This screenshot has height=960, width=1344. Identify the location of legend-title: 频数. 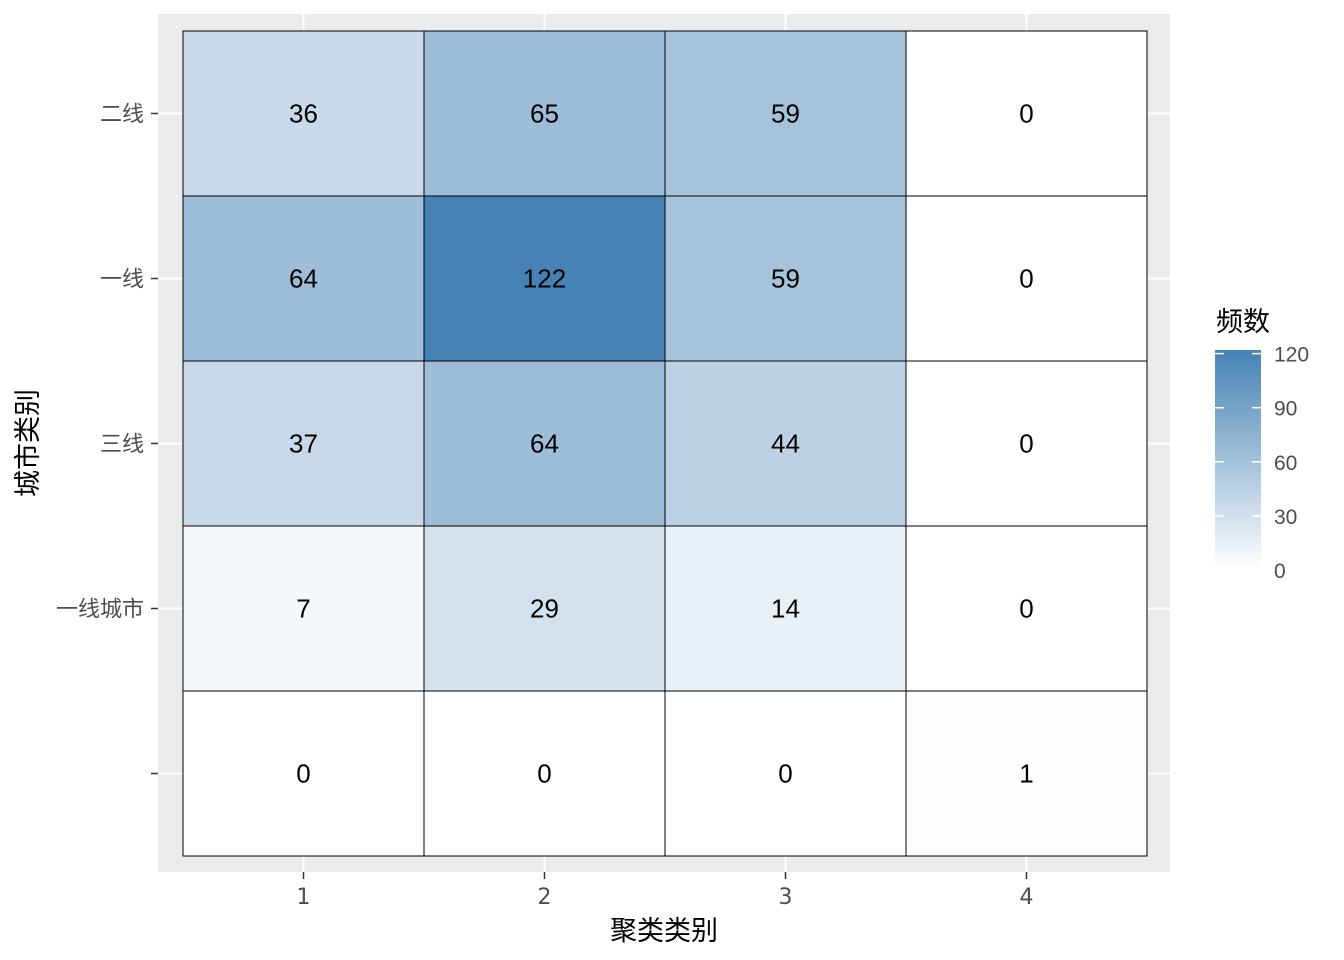
(1243, 322).